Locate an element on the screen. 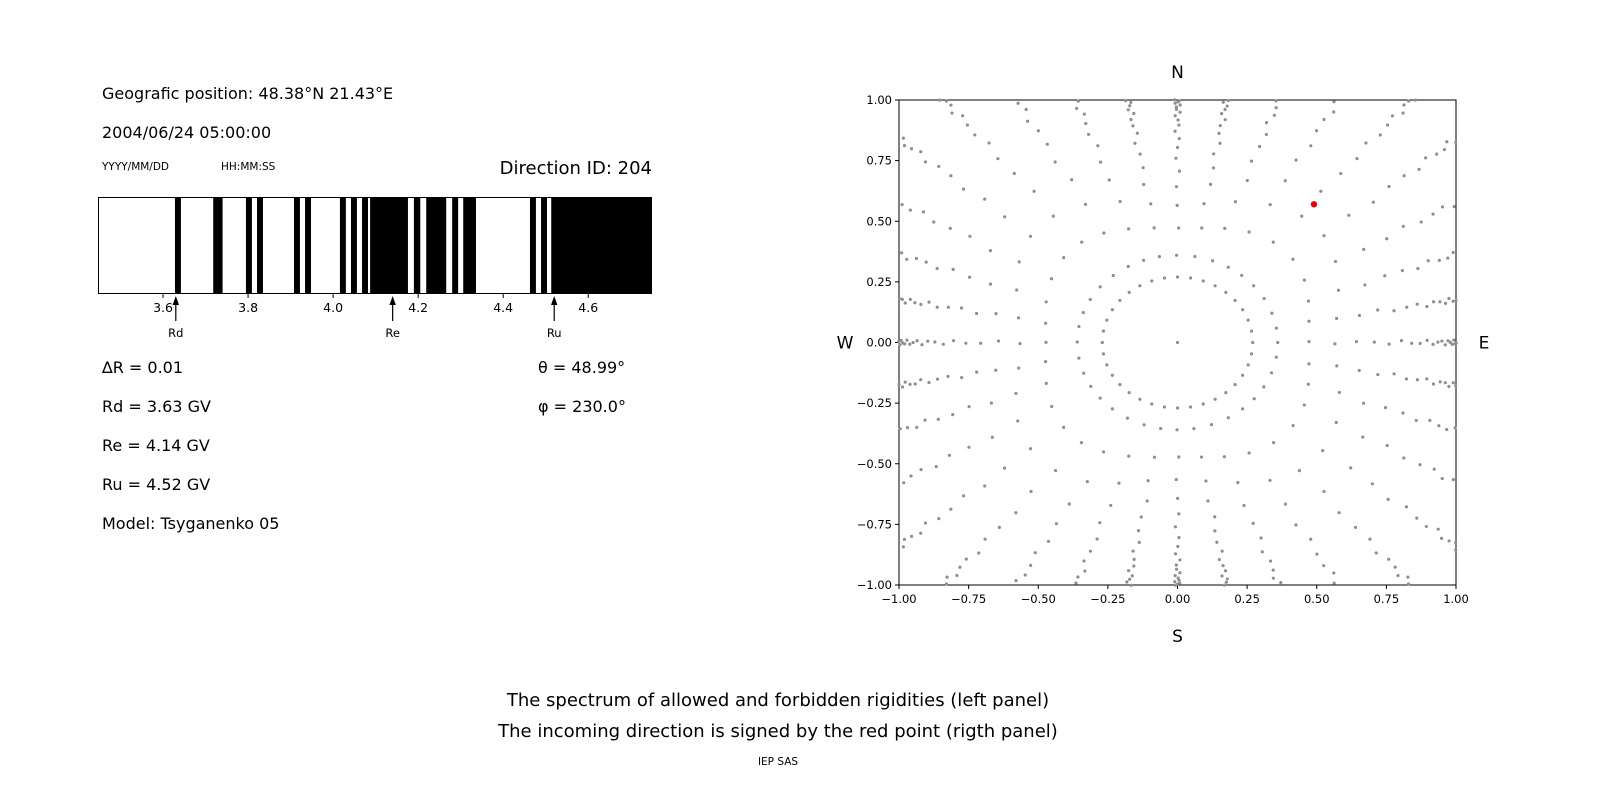 The width and height of the screenshot is (1600, 800). x-axis-ticks: 3.6 3.8 4.0 4.2 4.4 4.6 is located at coordinates (375, 304).